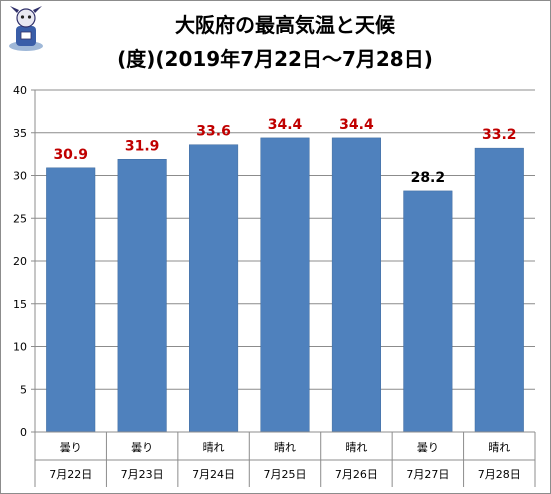 The image size is (551, 494). What do you see at coordinates (499, 135) in the screenshot?
I see `data-label: 33.2` at bounding box center [499, 135].